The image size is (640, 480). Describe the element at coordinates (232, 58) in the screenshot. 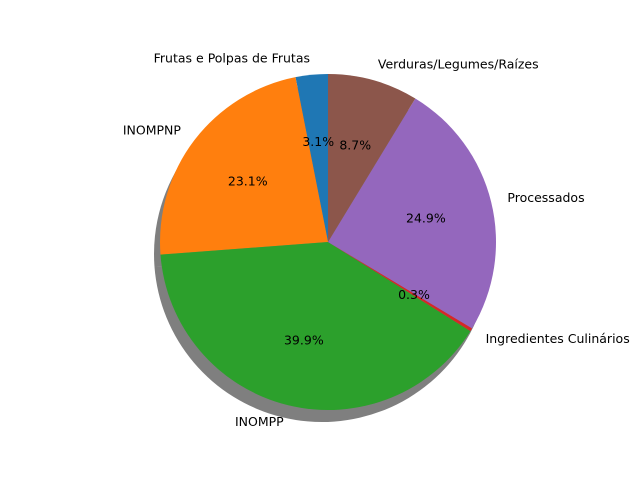

I see `slice-label-frutas-e-polpas-de-frutas: Frutas e Polpas de Frutas` at that location.